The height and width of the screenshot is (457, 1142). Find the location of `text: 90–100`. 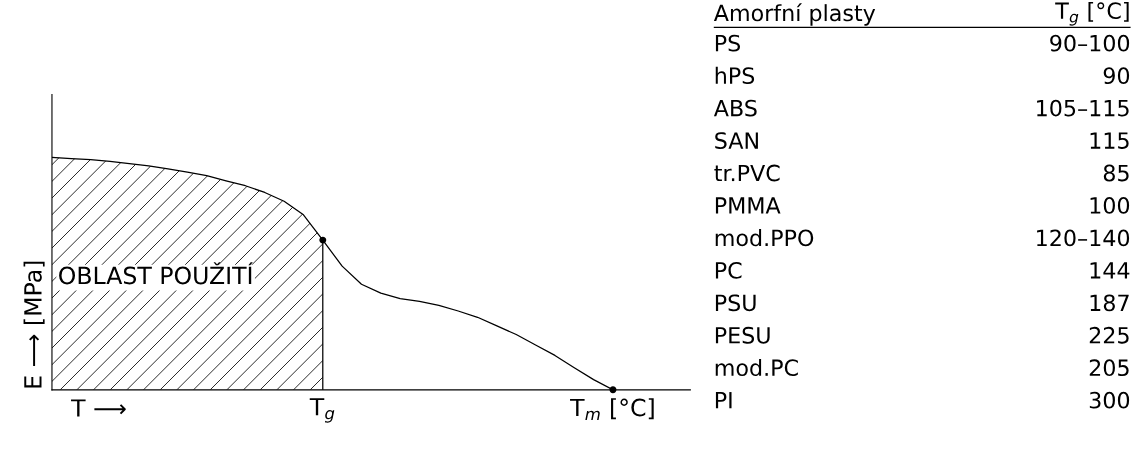

text: 90–100 is located at coordinates (1090, 43).